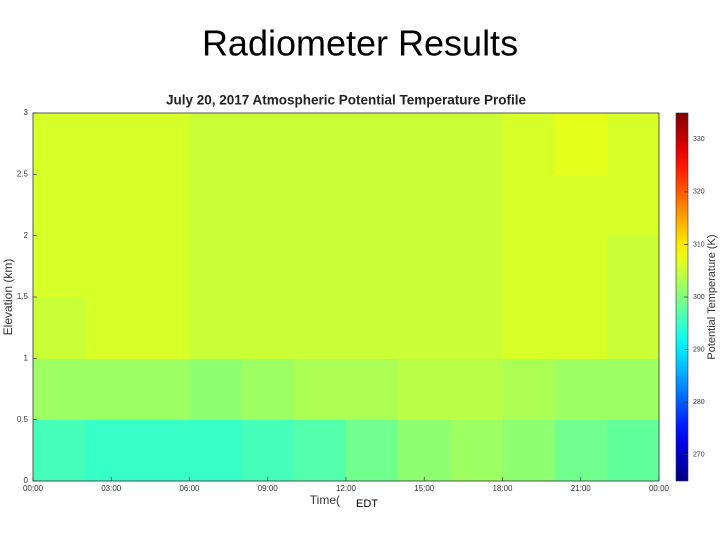 This screenshot has height=540, width=720. Describe the element at coordinates (699, 192) in the screenshot. I see `colorbar-tick-label: 320` at that location.